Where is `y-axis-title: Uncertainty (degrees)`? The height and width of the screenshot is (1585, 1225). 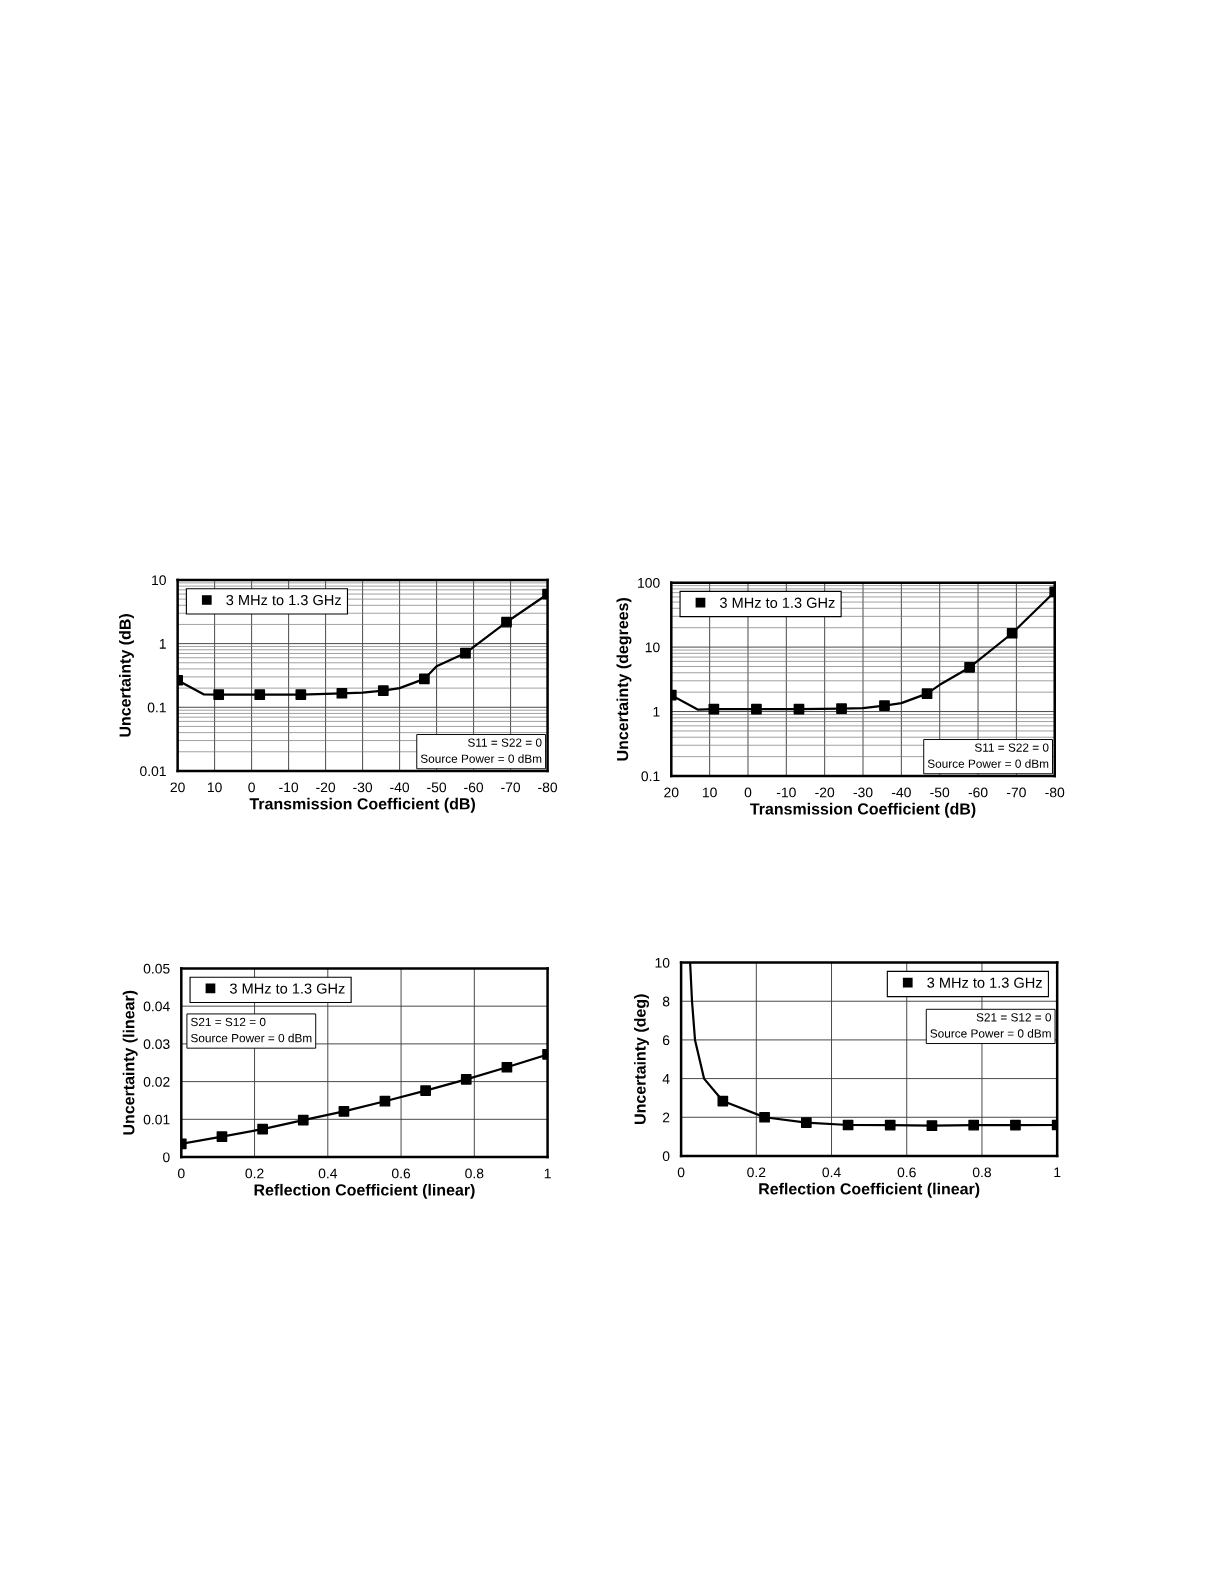
y-axis-title: Uncertainty (degrees) is located at coordinates (624, 679).